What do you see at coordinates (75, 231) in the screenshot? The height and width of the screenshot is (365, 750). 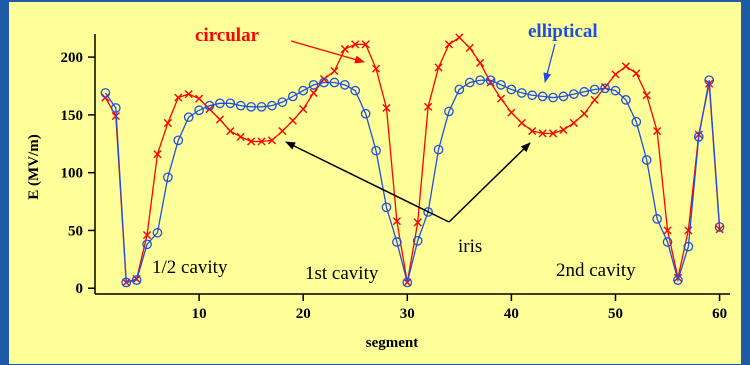 I see `y-tick-label: 50` at bounding box center [75, 231].